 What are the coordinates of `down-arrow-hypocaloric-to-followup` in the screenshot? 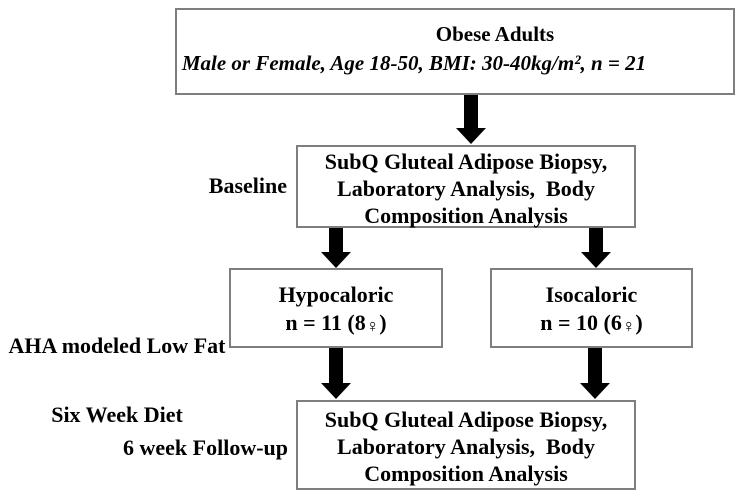 It's located at (336, 373).